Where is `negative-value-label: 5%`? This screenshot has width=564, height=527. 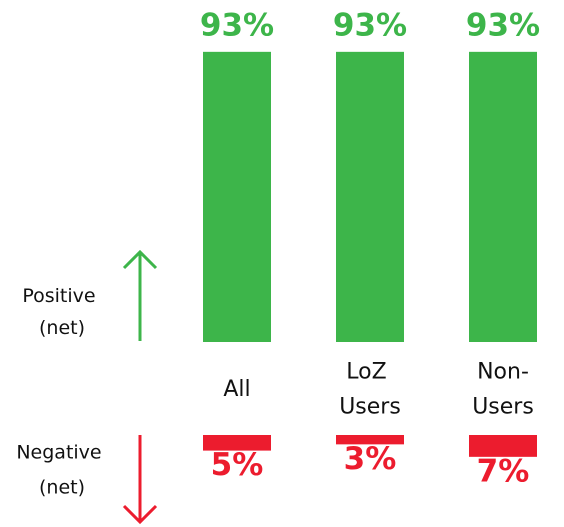
negative-value-label: 5% is located at coordinates (237, 465).